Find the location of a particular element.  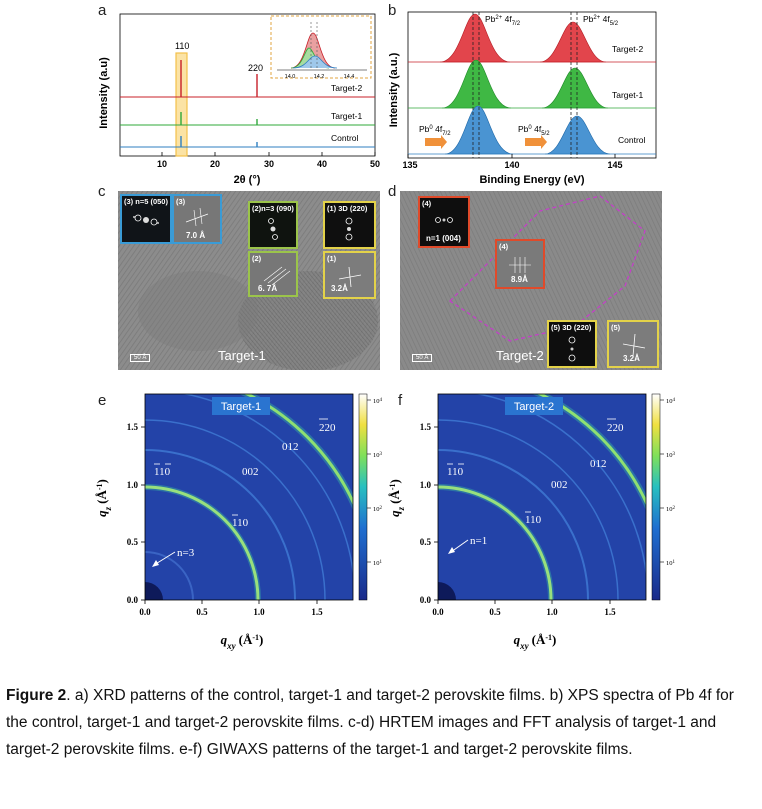

giwaxs-e-xtick-0: 0.0 is located at coordinates (145, 612).